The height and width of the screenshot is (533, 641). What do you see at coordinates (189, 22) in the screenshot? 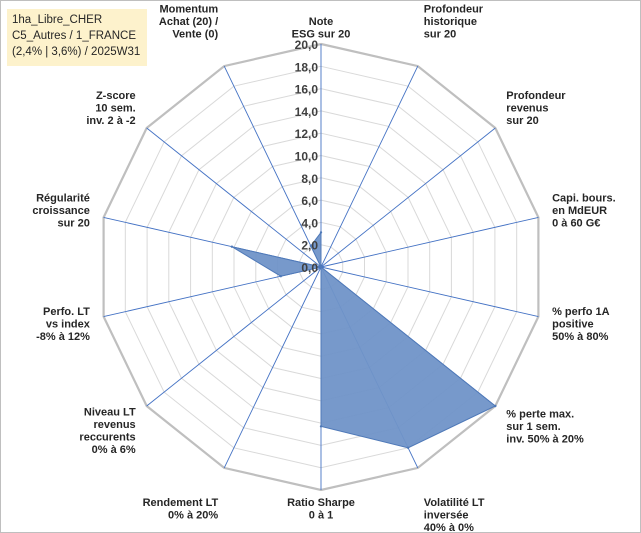
I see `axis-label: Momentum Achat (20) / Vente (0)` at bounding box center [189, 22].